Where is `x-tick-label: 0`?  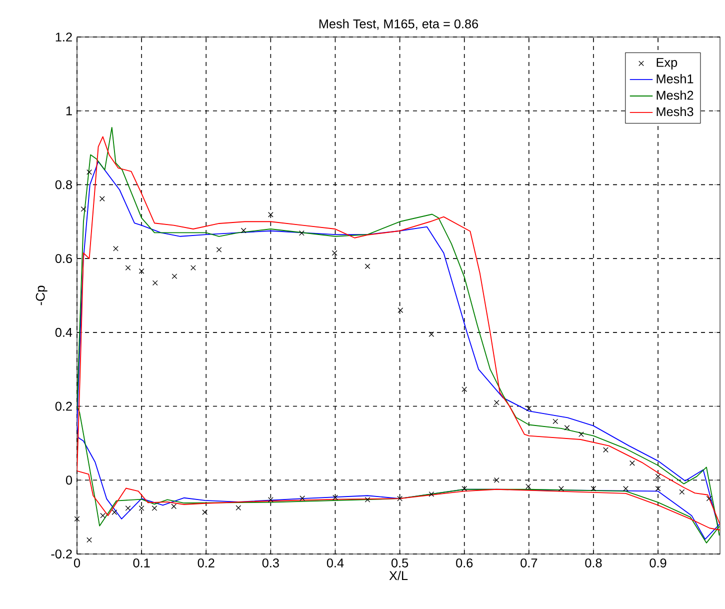
x-tick-label: 0 is located at coordinates (77, 563).